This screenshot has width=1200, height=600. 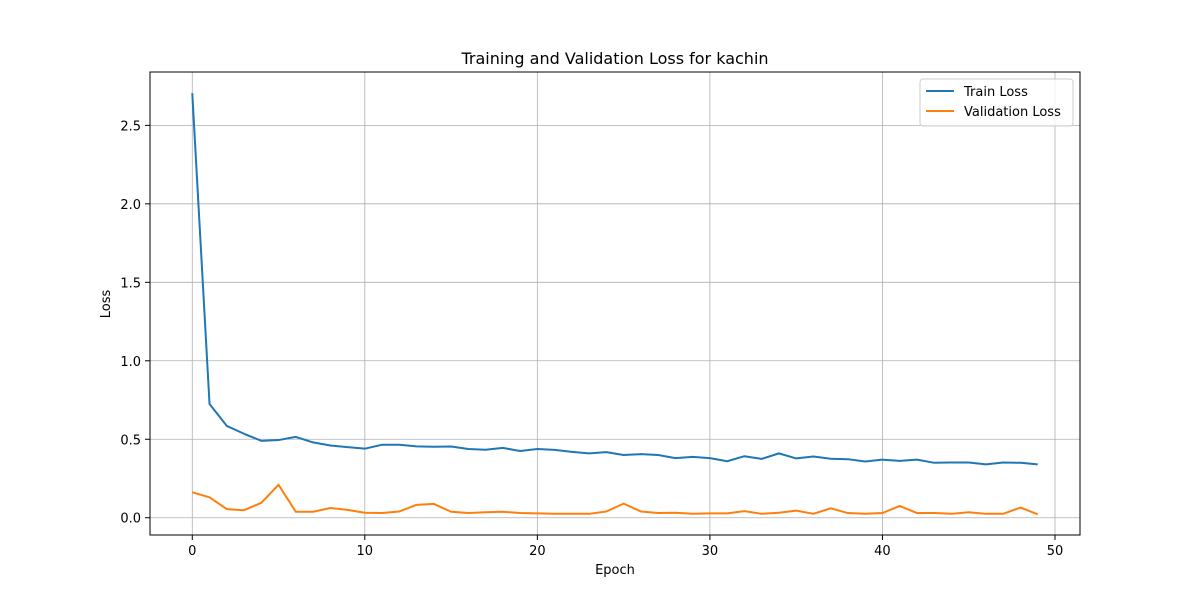 What do you see at coordinates (615, 570) in the screenshot?
I see `x-axis-label: Epoch` at bounding box center [615, 570].